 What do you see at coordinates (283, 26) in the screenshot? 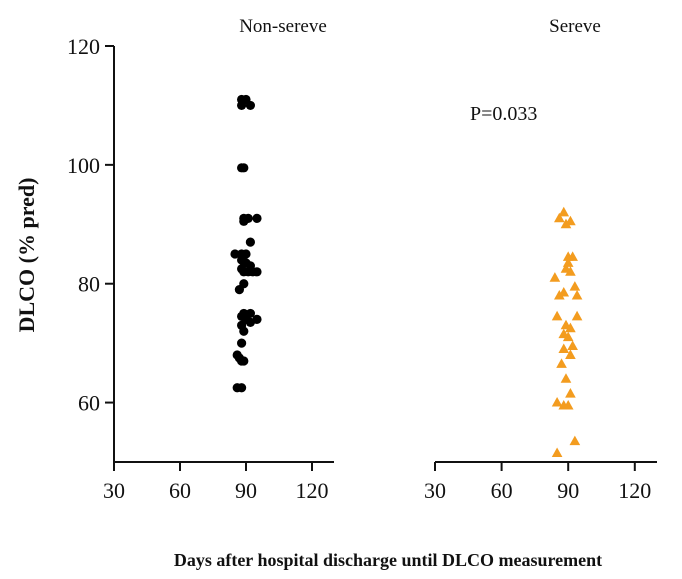
I see `panel-title: Non-sereve` at bounding box center [283, 26].